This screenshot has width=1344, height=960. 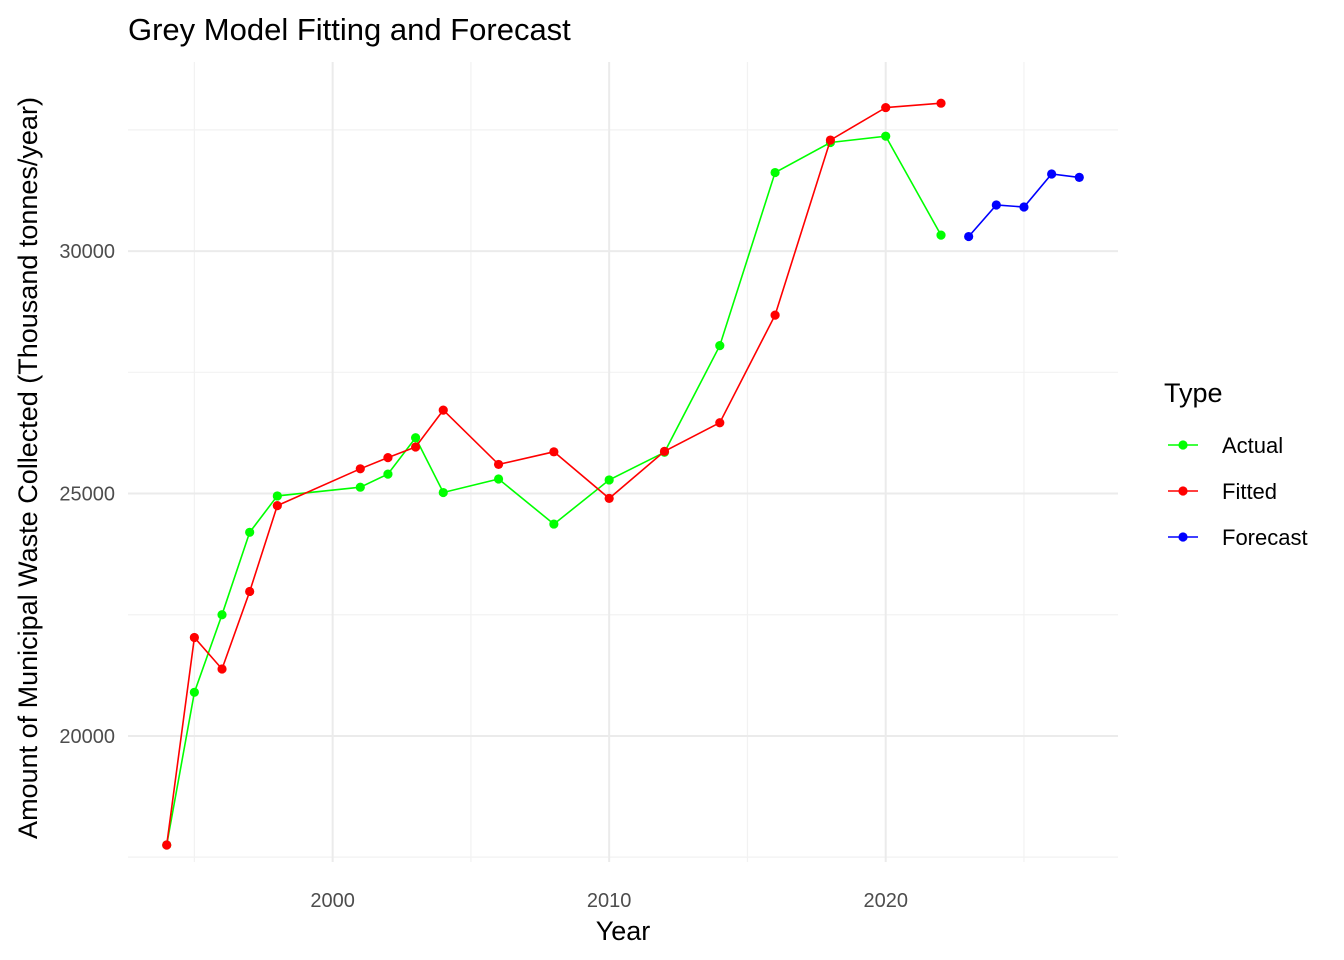 What do you see at coordinates (87, 737) in the screenshot?
I see `y-tick-label: 20000` at bounding box center [87, 737].